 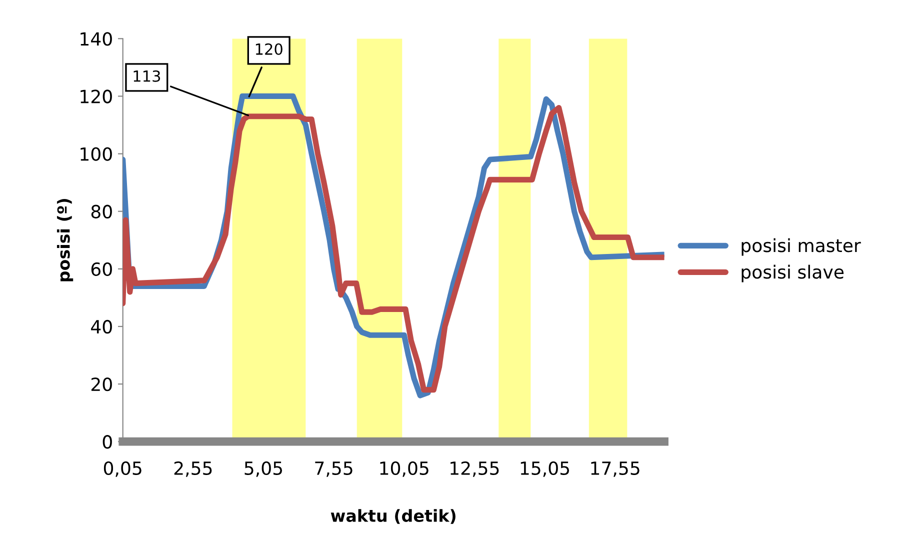 What do you see at coordinates (107, 442) in the screenshot?
I see `y-tick-label: 0` at bounding box center [107, 442].